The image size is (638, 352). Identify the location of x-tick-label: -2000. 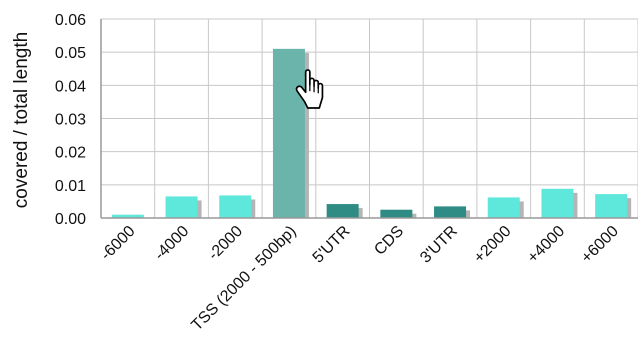
(225, 243).